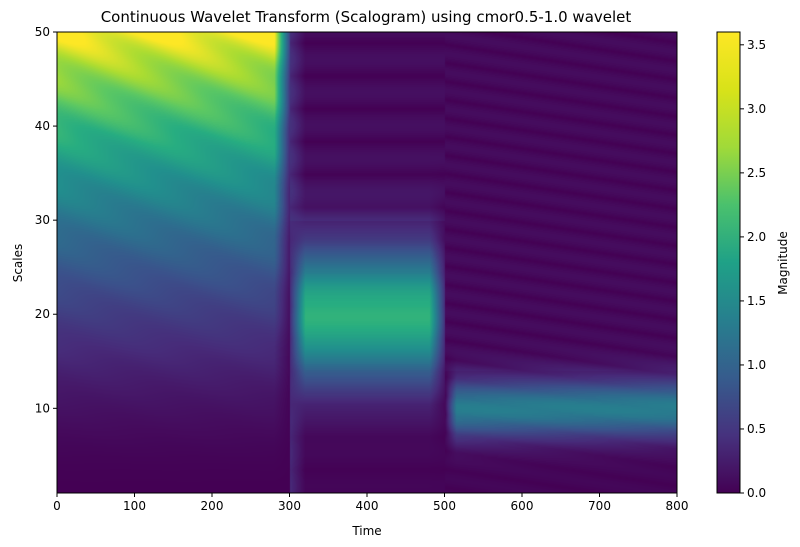 Image resolution: width=800 pixels, height=547 pixels. I want to click on y-tick-label: 30, so click(42, 220).